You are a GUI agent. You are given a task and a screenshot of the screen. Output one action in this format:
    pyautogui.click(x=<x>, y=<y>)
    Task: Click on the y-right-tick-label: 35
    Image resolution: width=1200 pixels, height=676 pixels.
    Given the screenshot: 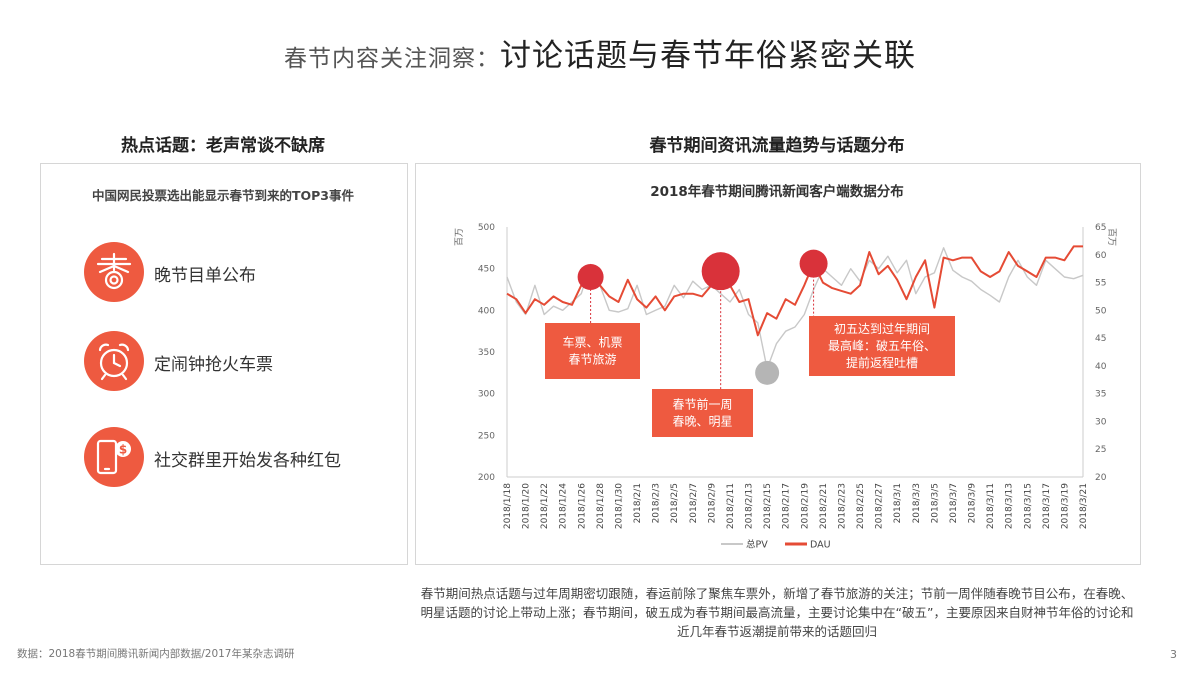 What is the action you would take?
    pyautogui.click(x=1100, y=395)
    